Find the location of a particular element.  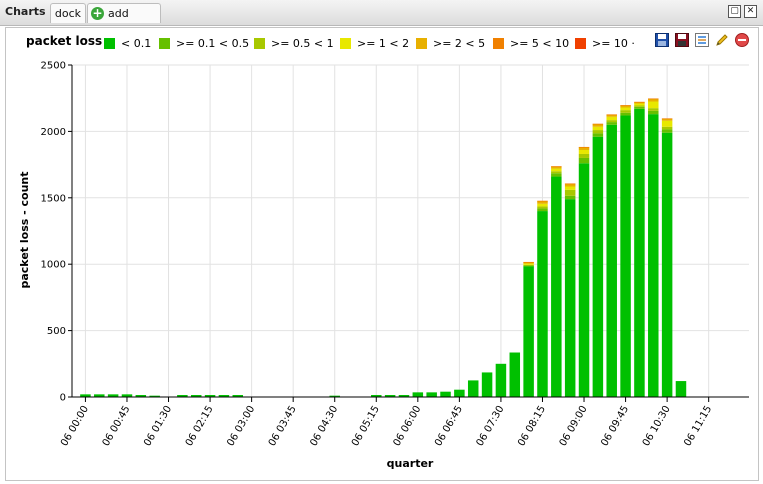

save-as-icon is located at coordinates (682, 40).